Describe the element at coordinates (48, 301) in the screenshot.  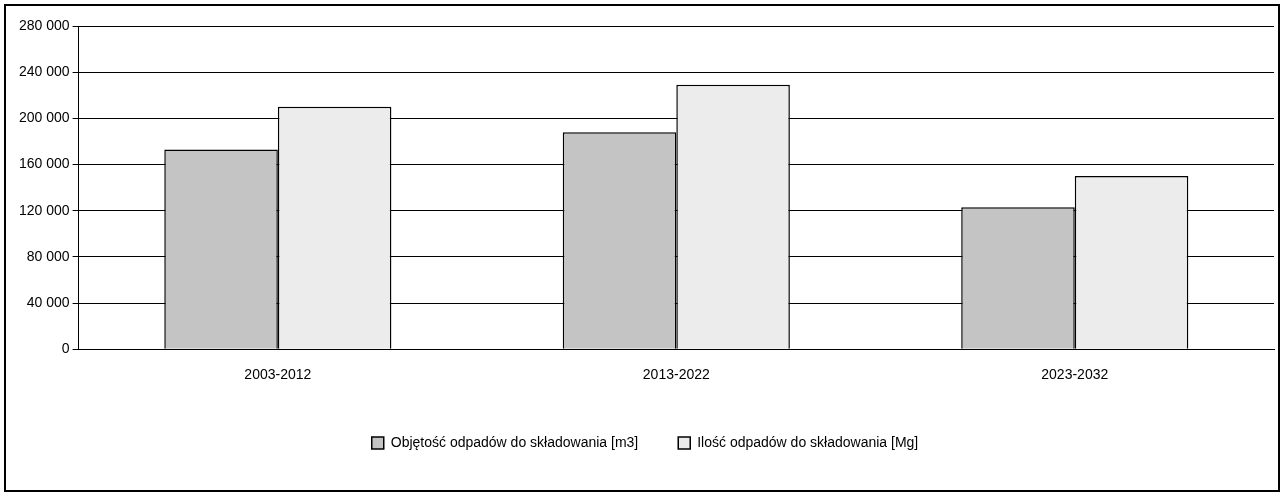
I see `y-tick-label: 40 000` at that location.